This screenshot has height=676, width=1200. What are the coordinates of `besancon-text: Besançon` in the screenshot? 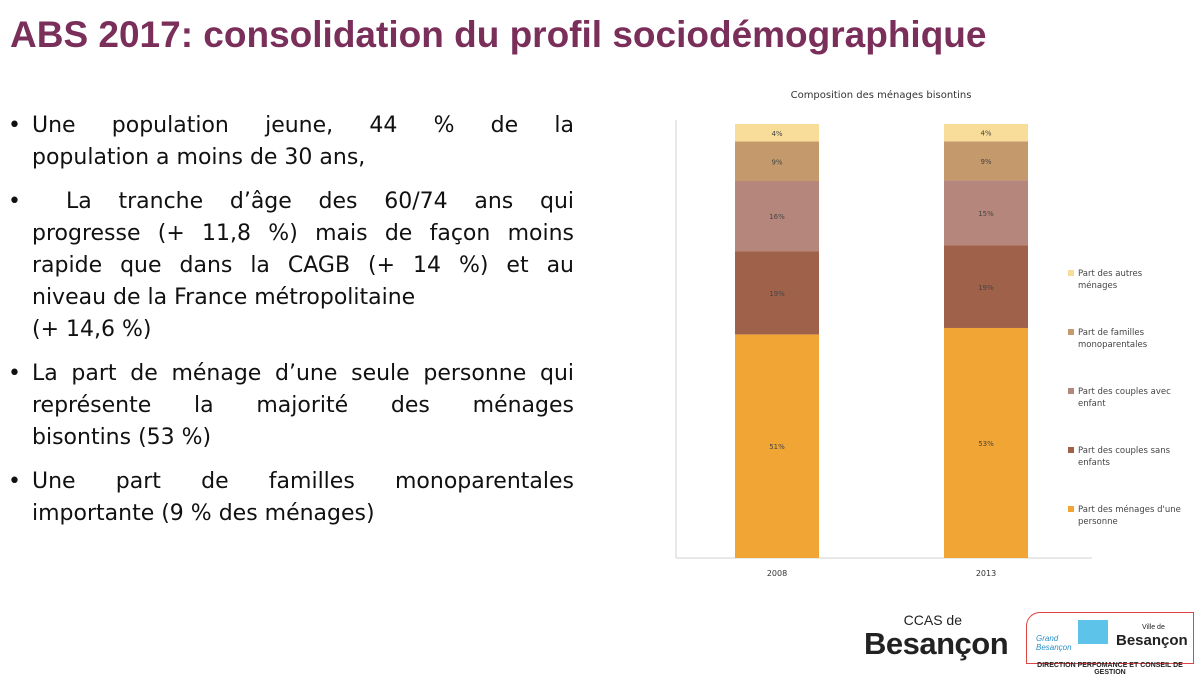 It's located at (1152, 640).